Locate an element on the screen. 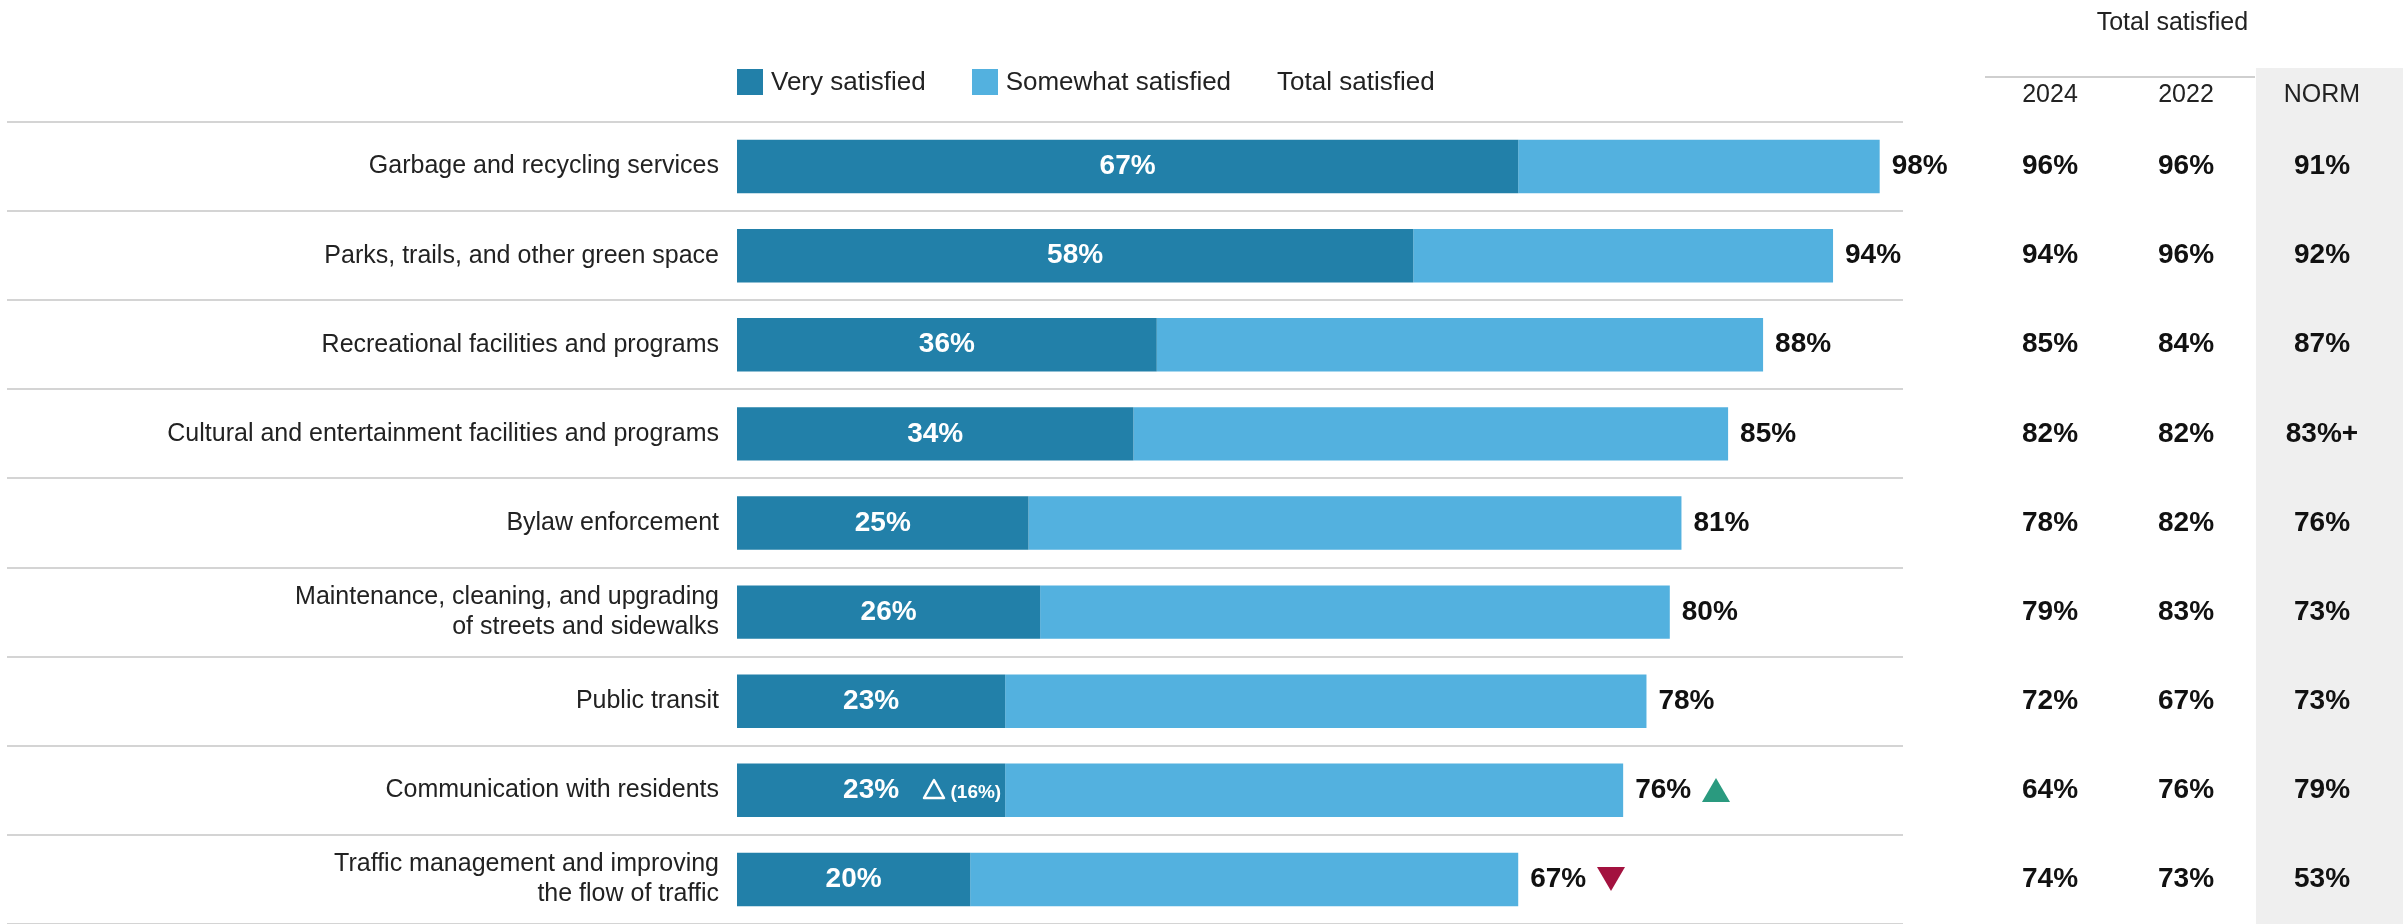 Image resolution: width=2403 pixels, height=924 pixels. data-label: 20% is located at coordinates (853, 878).